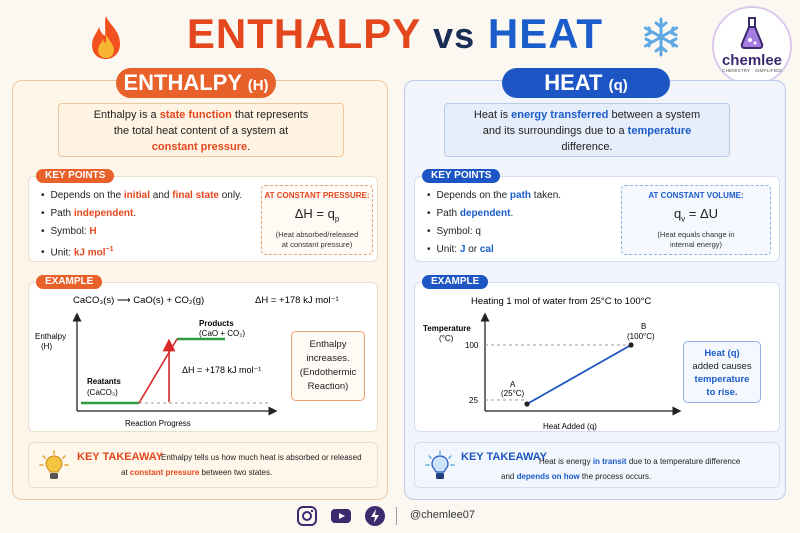  What do you see at coordinates (661, 37) in the screenshot?
I see `snowflake-icon` at bounding box center [661, 37].